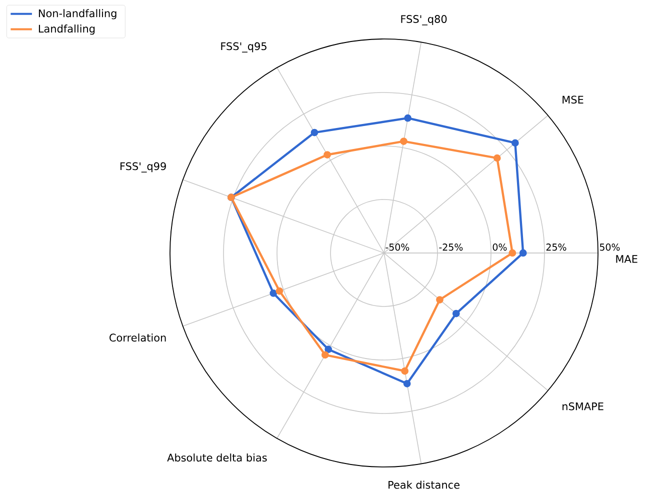  I want to click on y-tick-label: -50%, so click(398, 247).